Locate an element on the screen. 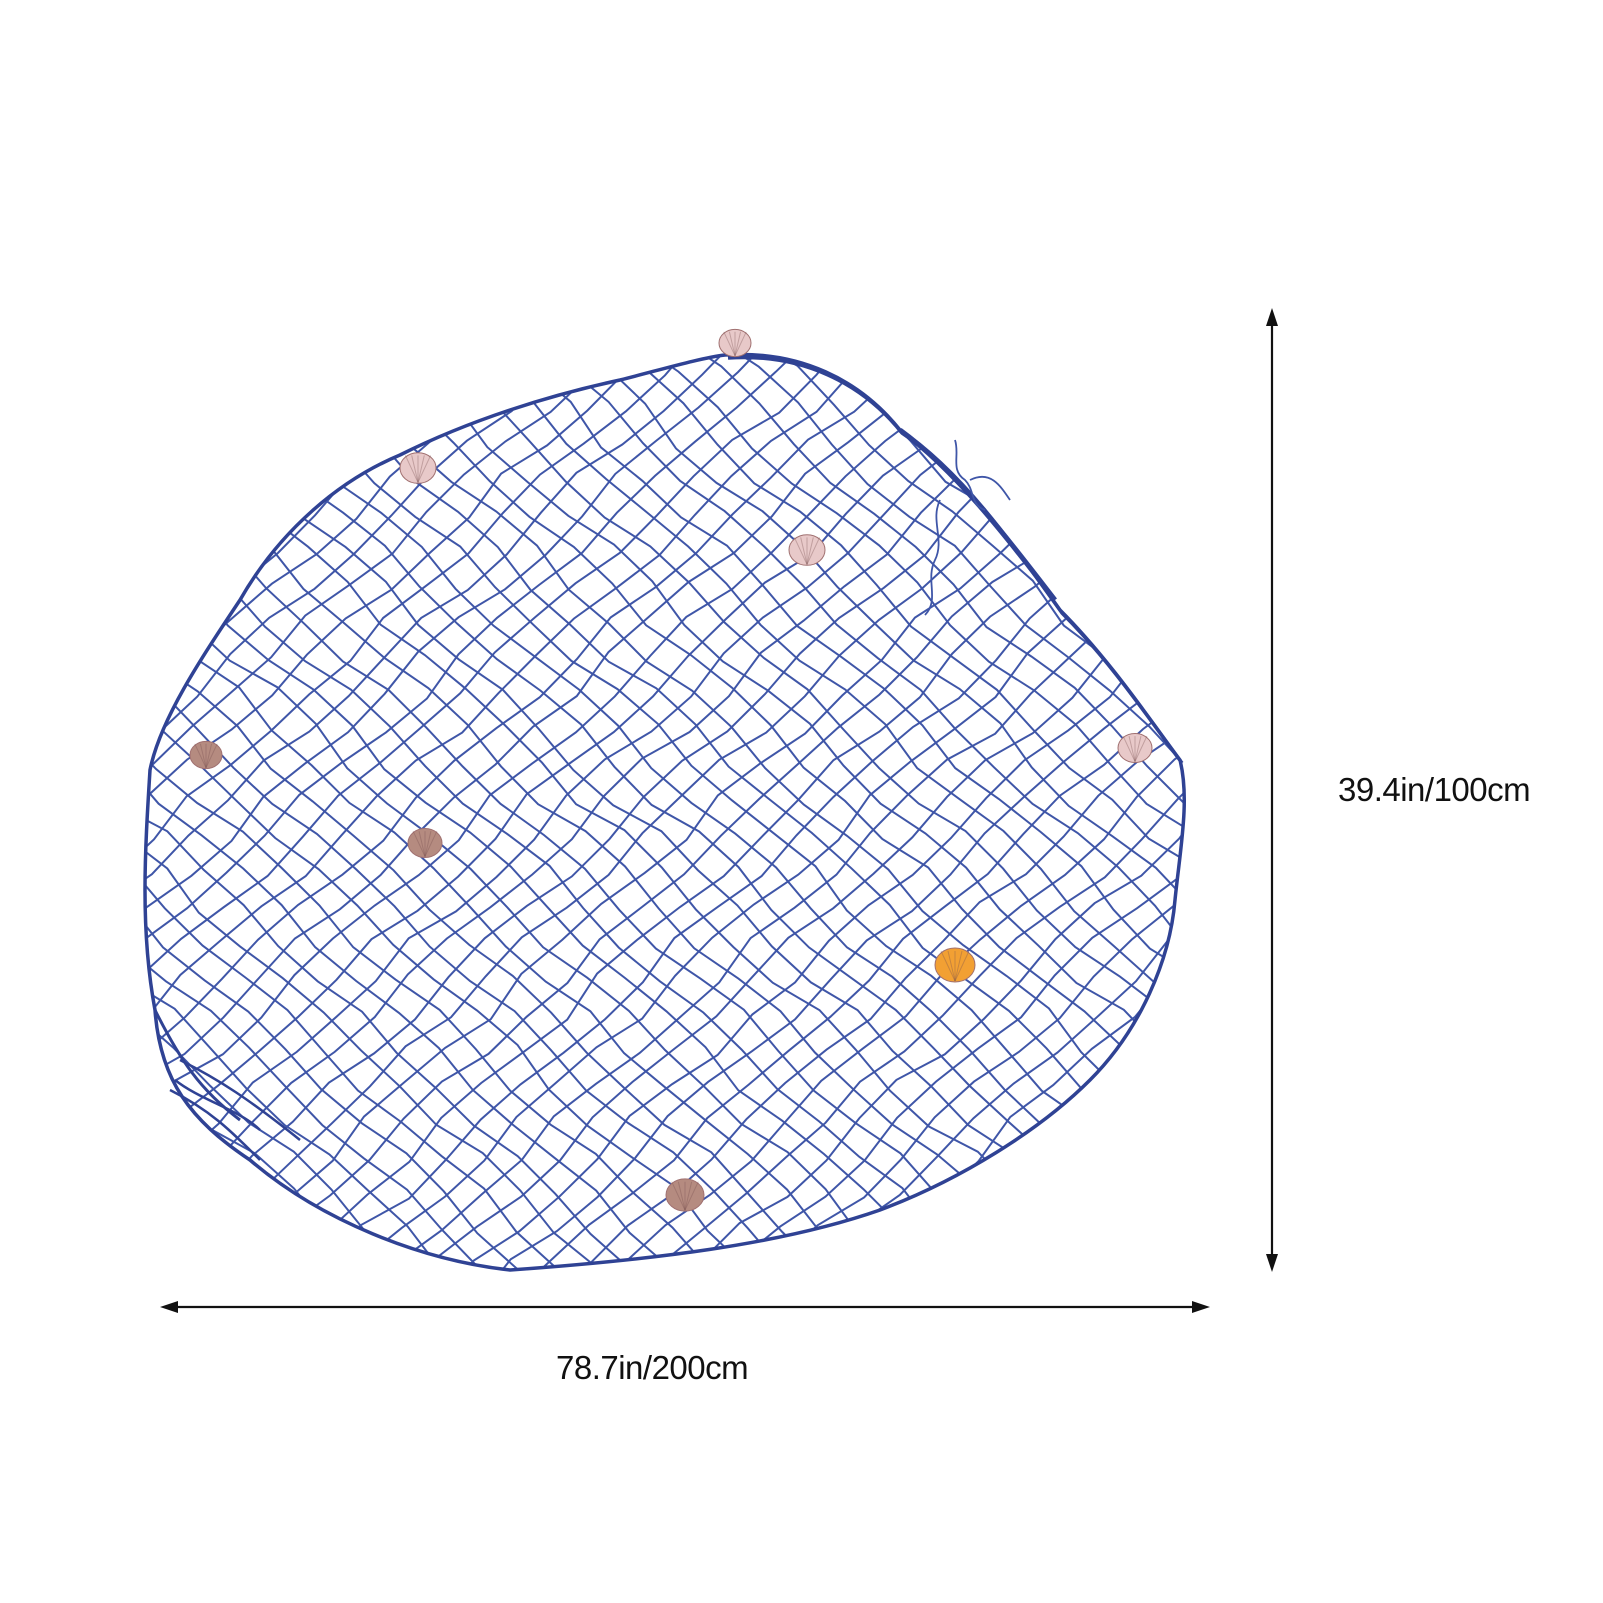 This screenshot has height=1603, width=1603. width-dimension-label: 78.7in/200cm is located at coordinates (652, 1367).